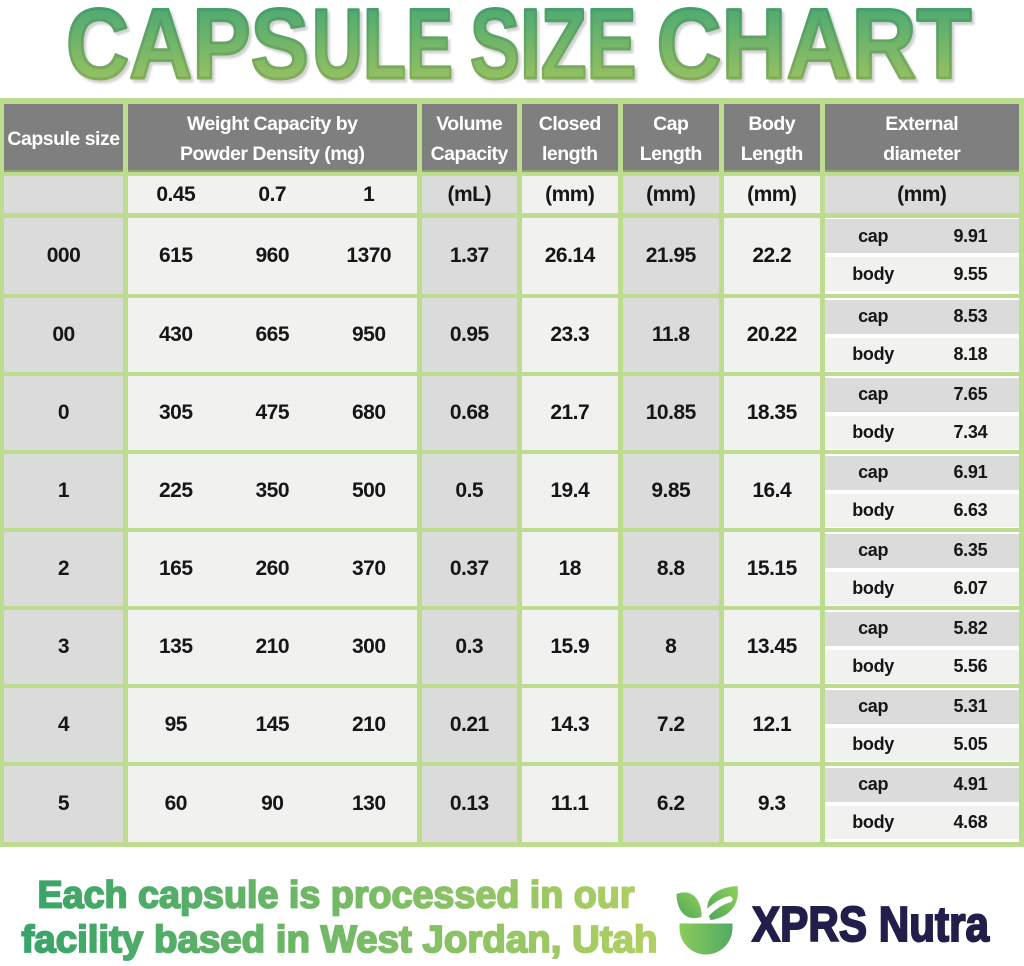 This screenshot has width=1024, height=966. What do you see at coordinates (871, 925) in the screenshot?
I see `svg-text: XPRS Nutra` at bounding box center [871, 925].